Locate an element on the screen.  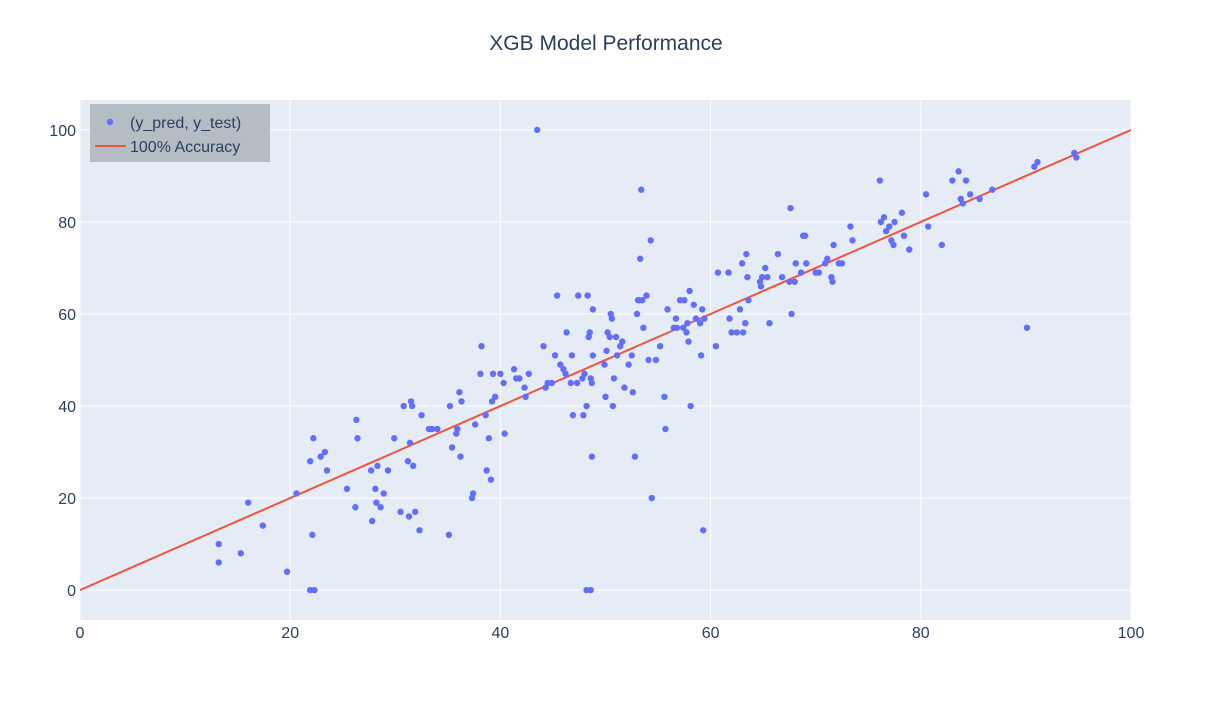
x-tick-label: 100 is located at coordinates (1131, 633).